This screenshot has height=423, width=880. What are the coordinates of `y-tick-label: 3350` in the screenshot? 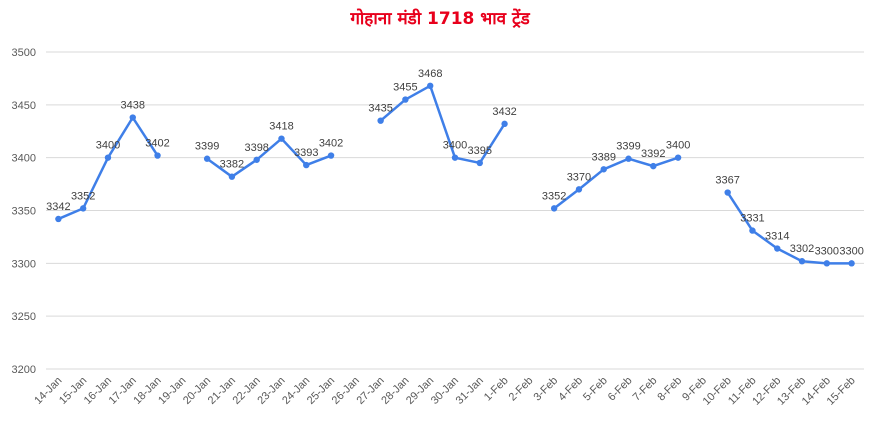 It's located at (24, 212).